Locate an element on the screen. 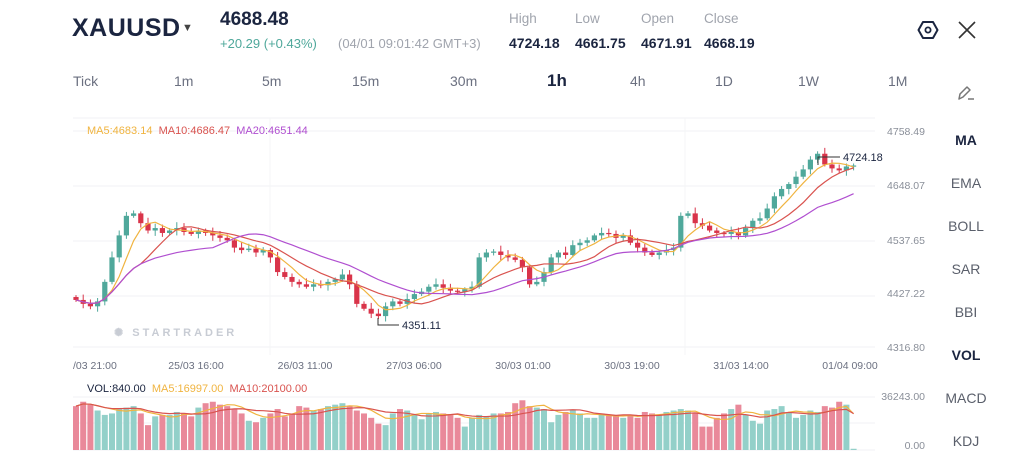  symbol-selector: XAUUSD is located at coordinates (126, 28).